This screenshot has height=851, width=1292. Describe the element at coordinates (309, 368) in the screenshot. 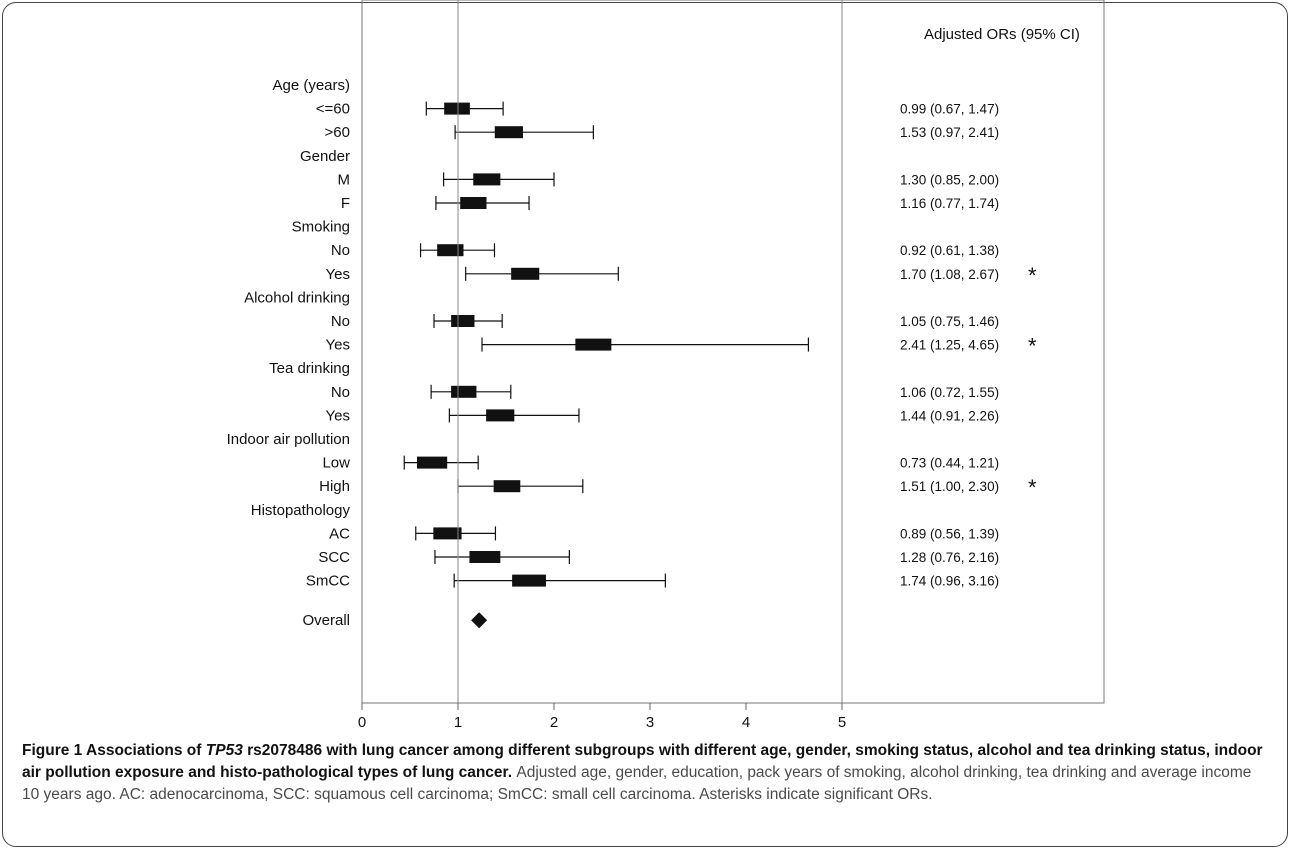

I see `group-label: Tea drinking` at that location.